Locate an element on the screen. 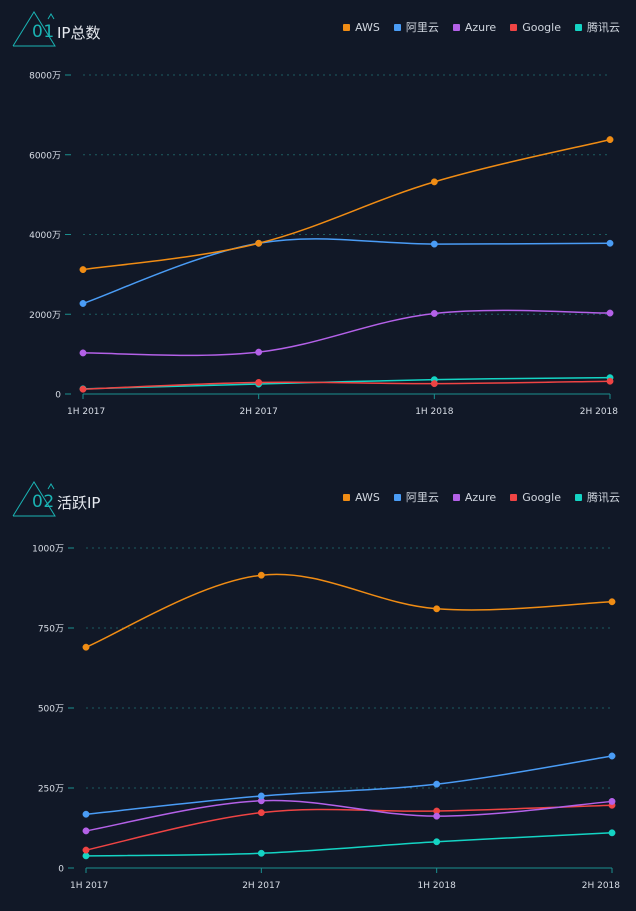  section-number: 01 is located at coordinates (43, 32).